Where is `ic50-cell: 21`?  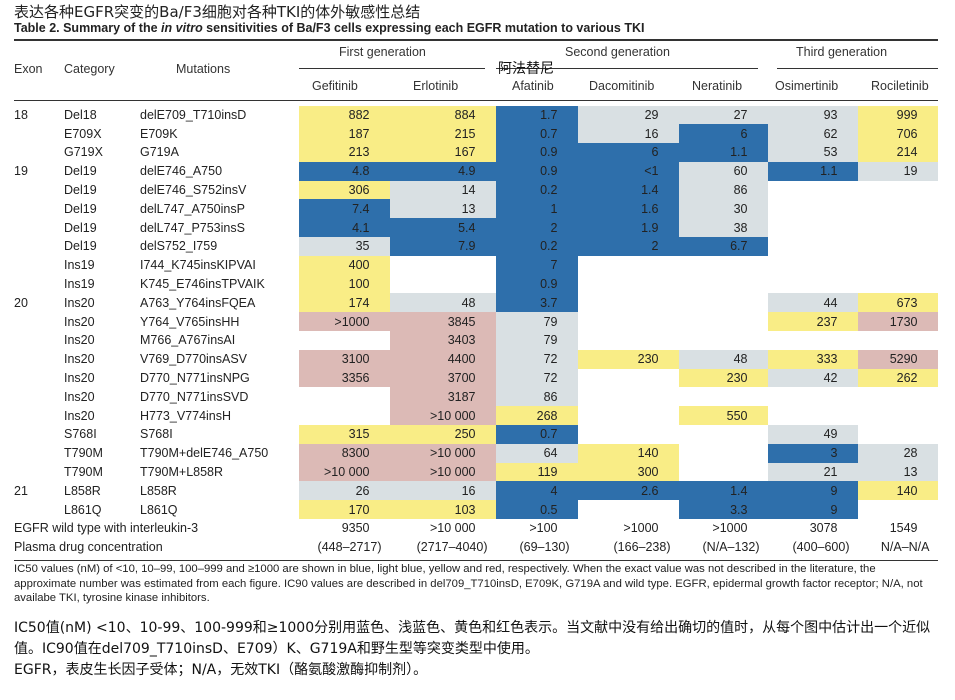 ic50-cell: 21 is located at coordinates (813, 472).